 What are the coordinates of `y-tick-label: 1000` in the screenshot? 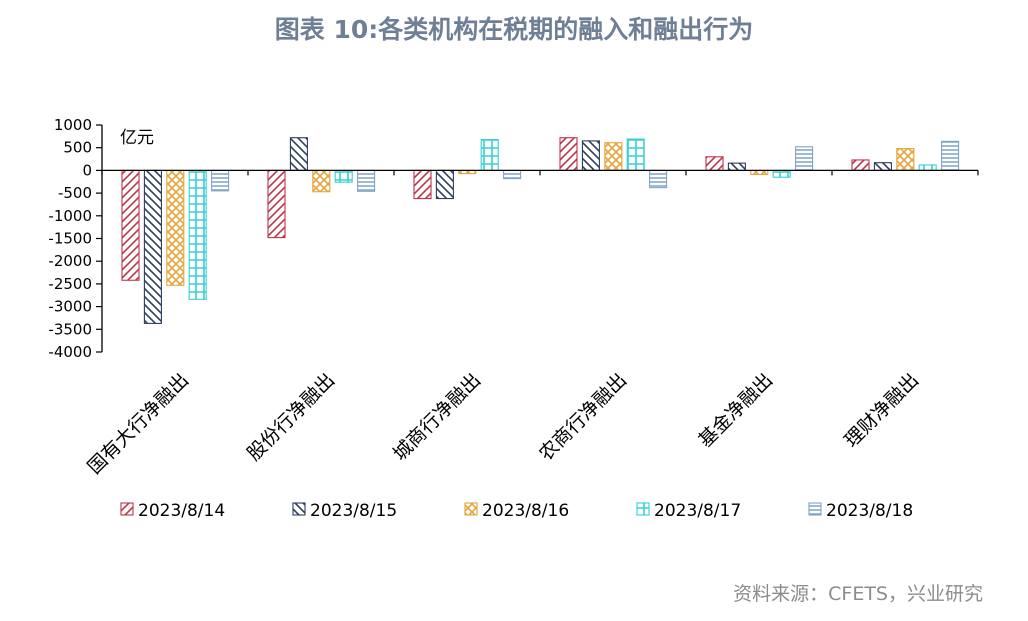 It's located at (73, 125).